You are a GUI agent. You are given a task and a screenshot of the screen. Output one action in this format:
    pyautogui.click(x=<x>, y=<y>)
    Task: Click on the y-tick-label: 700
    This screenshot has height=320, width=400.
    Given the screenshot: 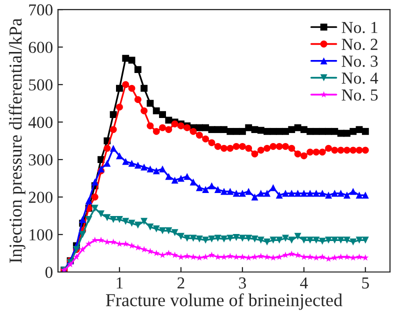 What is the action you would take?
    pyautogui.click(x=41, y=10)
    